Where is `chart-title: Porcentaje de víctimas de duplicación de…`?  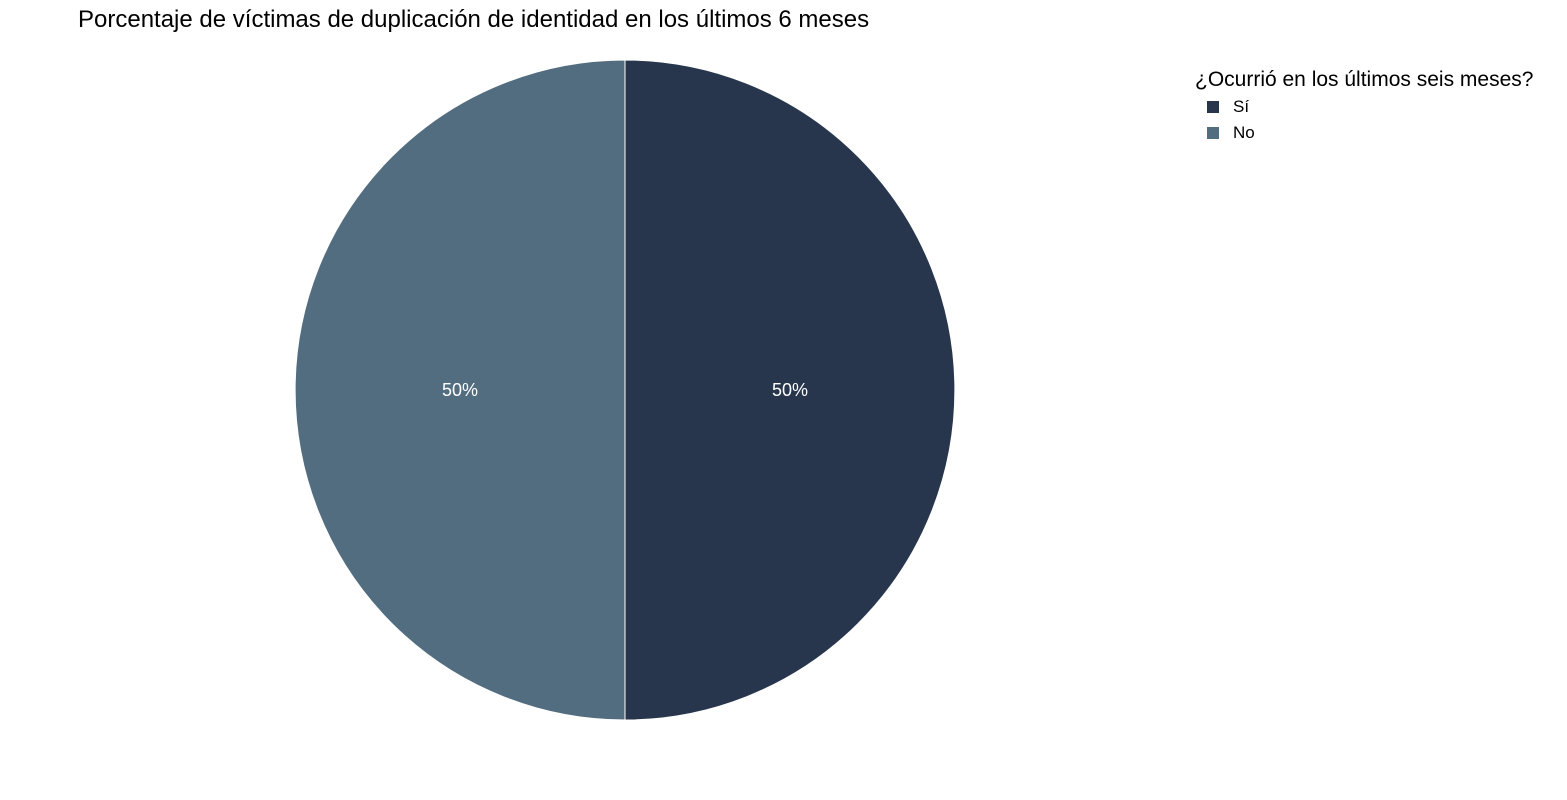 chart-title: Porcentaje de víctimas de duplicación de… is located at coordinates (474, 19).